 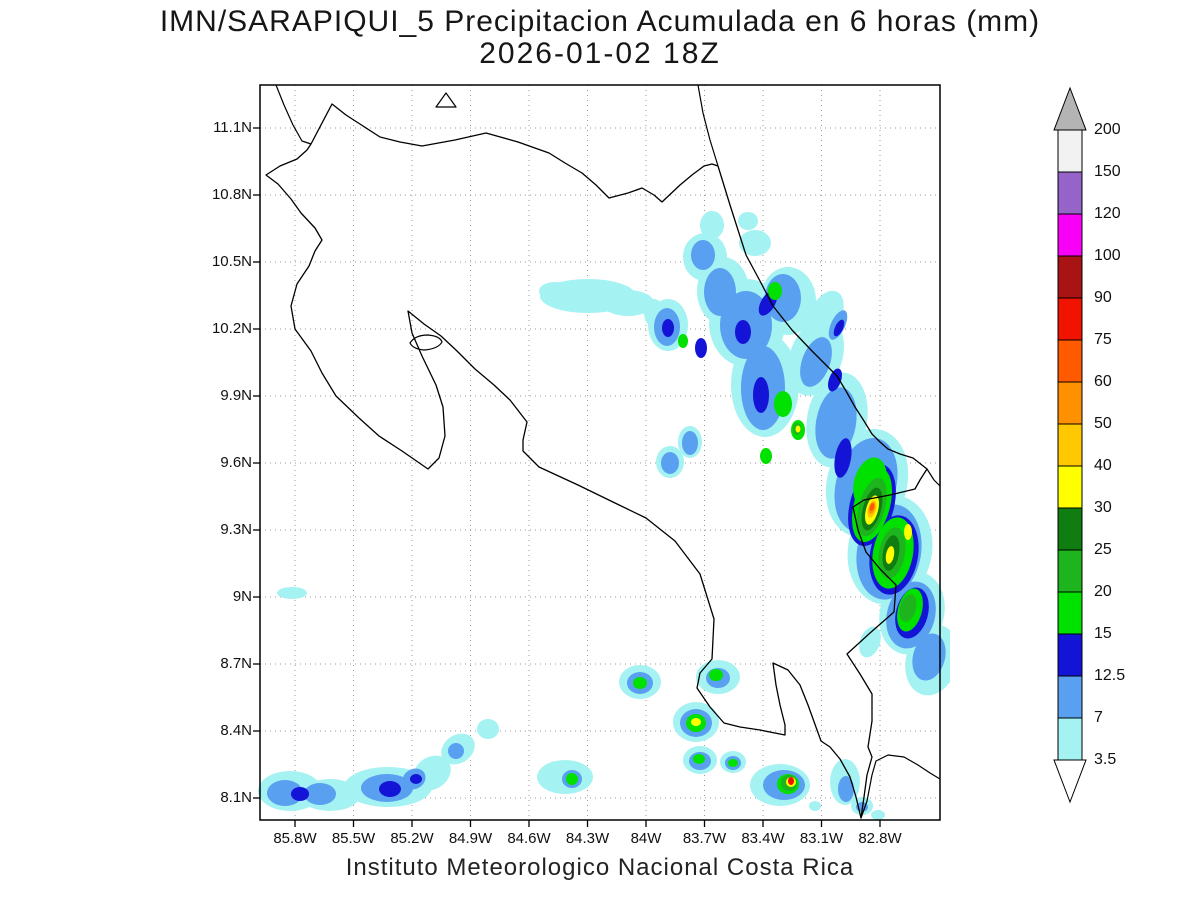 What do you see at coordinates (295, 838) in the screenshot?
I see `lon-axis-label: 85.8W` at bounding box center [295, 838].